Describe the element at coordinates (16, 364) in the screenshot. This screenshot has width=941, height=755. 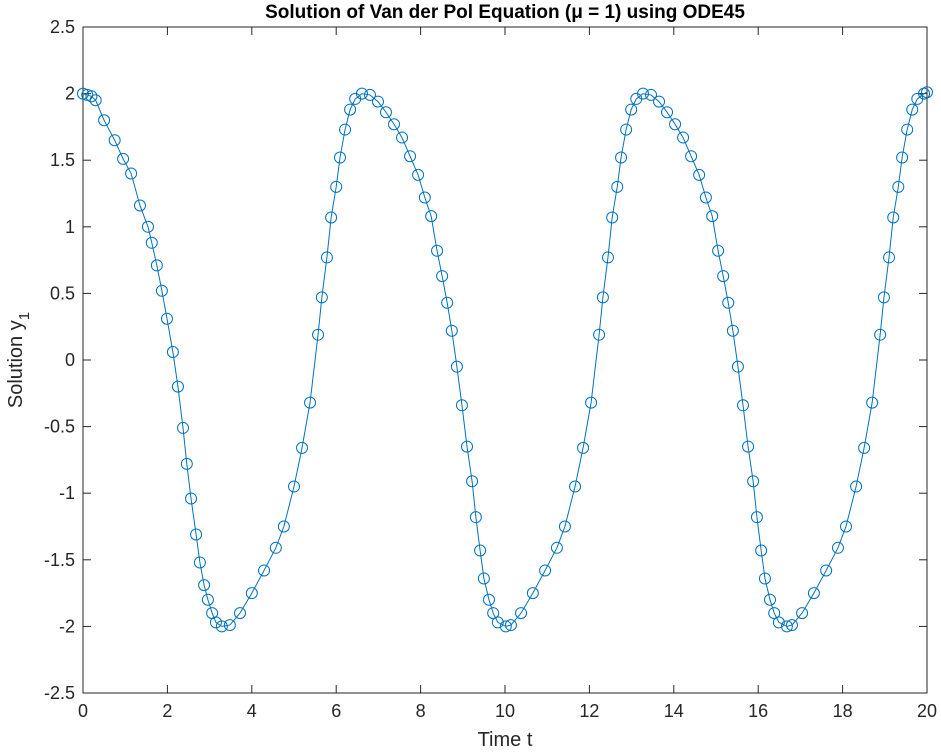
I see `y-axis-label-text: Solution y` at that location.